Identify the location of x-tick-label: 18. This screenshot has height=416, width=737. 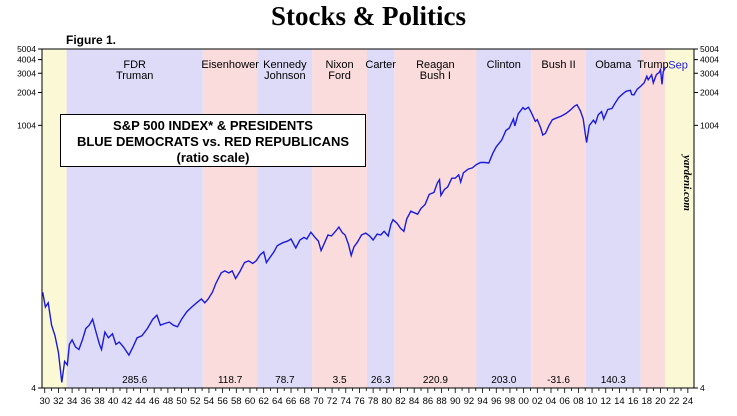
(647, 401).